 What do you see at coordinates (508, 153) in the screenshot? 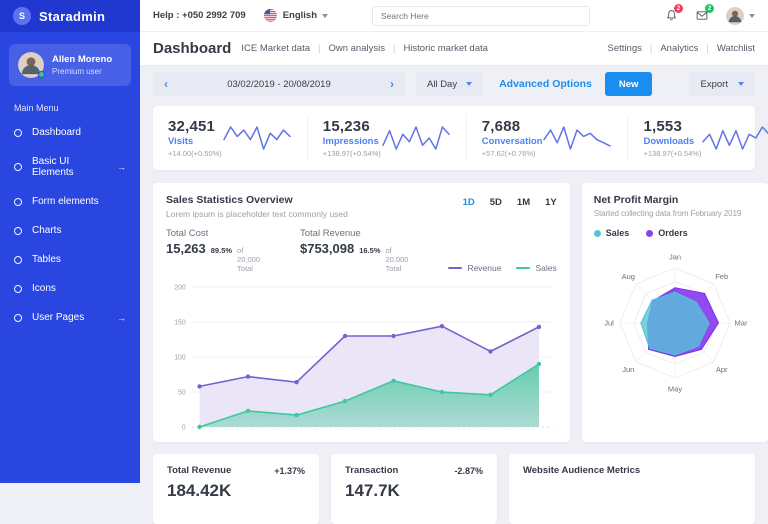
I see `stat-delta: +57.62(+0.76%)` at bounding box center [508, 153].